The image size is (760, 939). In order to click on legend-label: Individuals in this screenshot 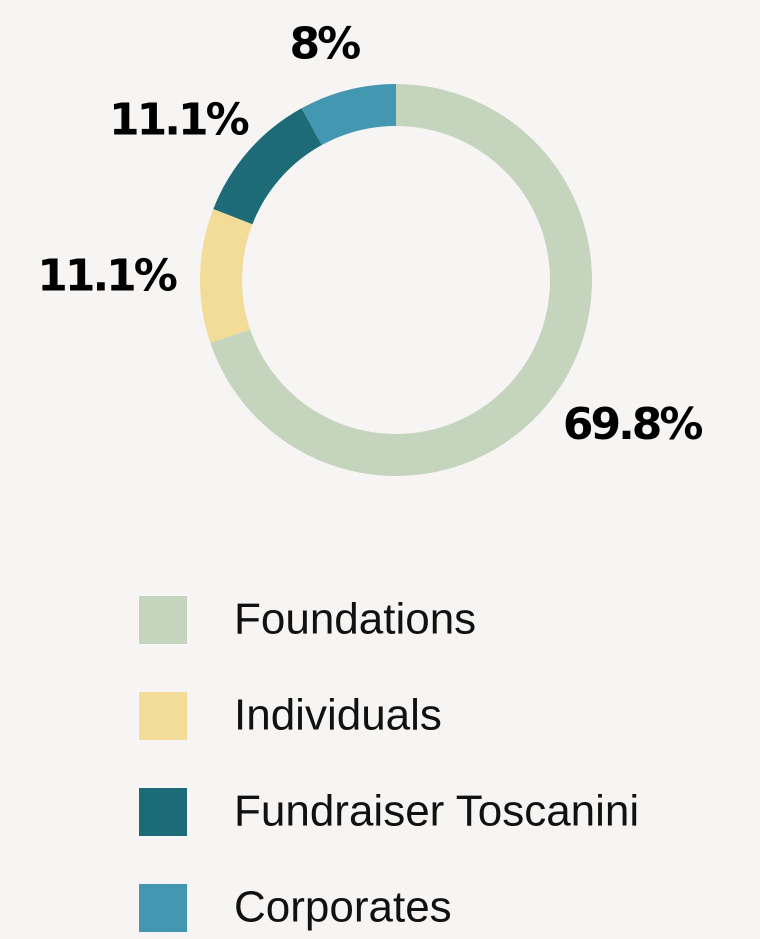, I will do `click(338, 715)`.